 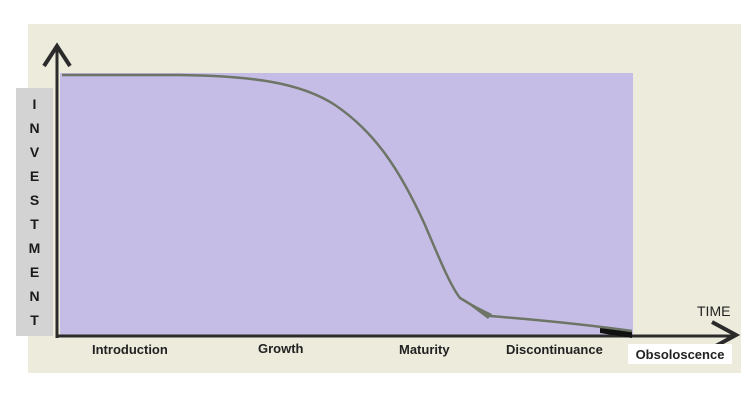 What do you see at coordinates (57, 55) in the screenshot?
I see `y-axis-arrowhead` at bounding box center [57, 55].